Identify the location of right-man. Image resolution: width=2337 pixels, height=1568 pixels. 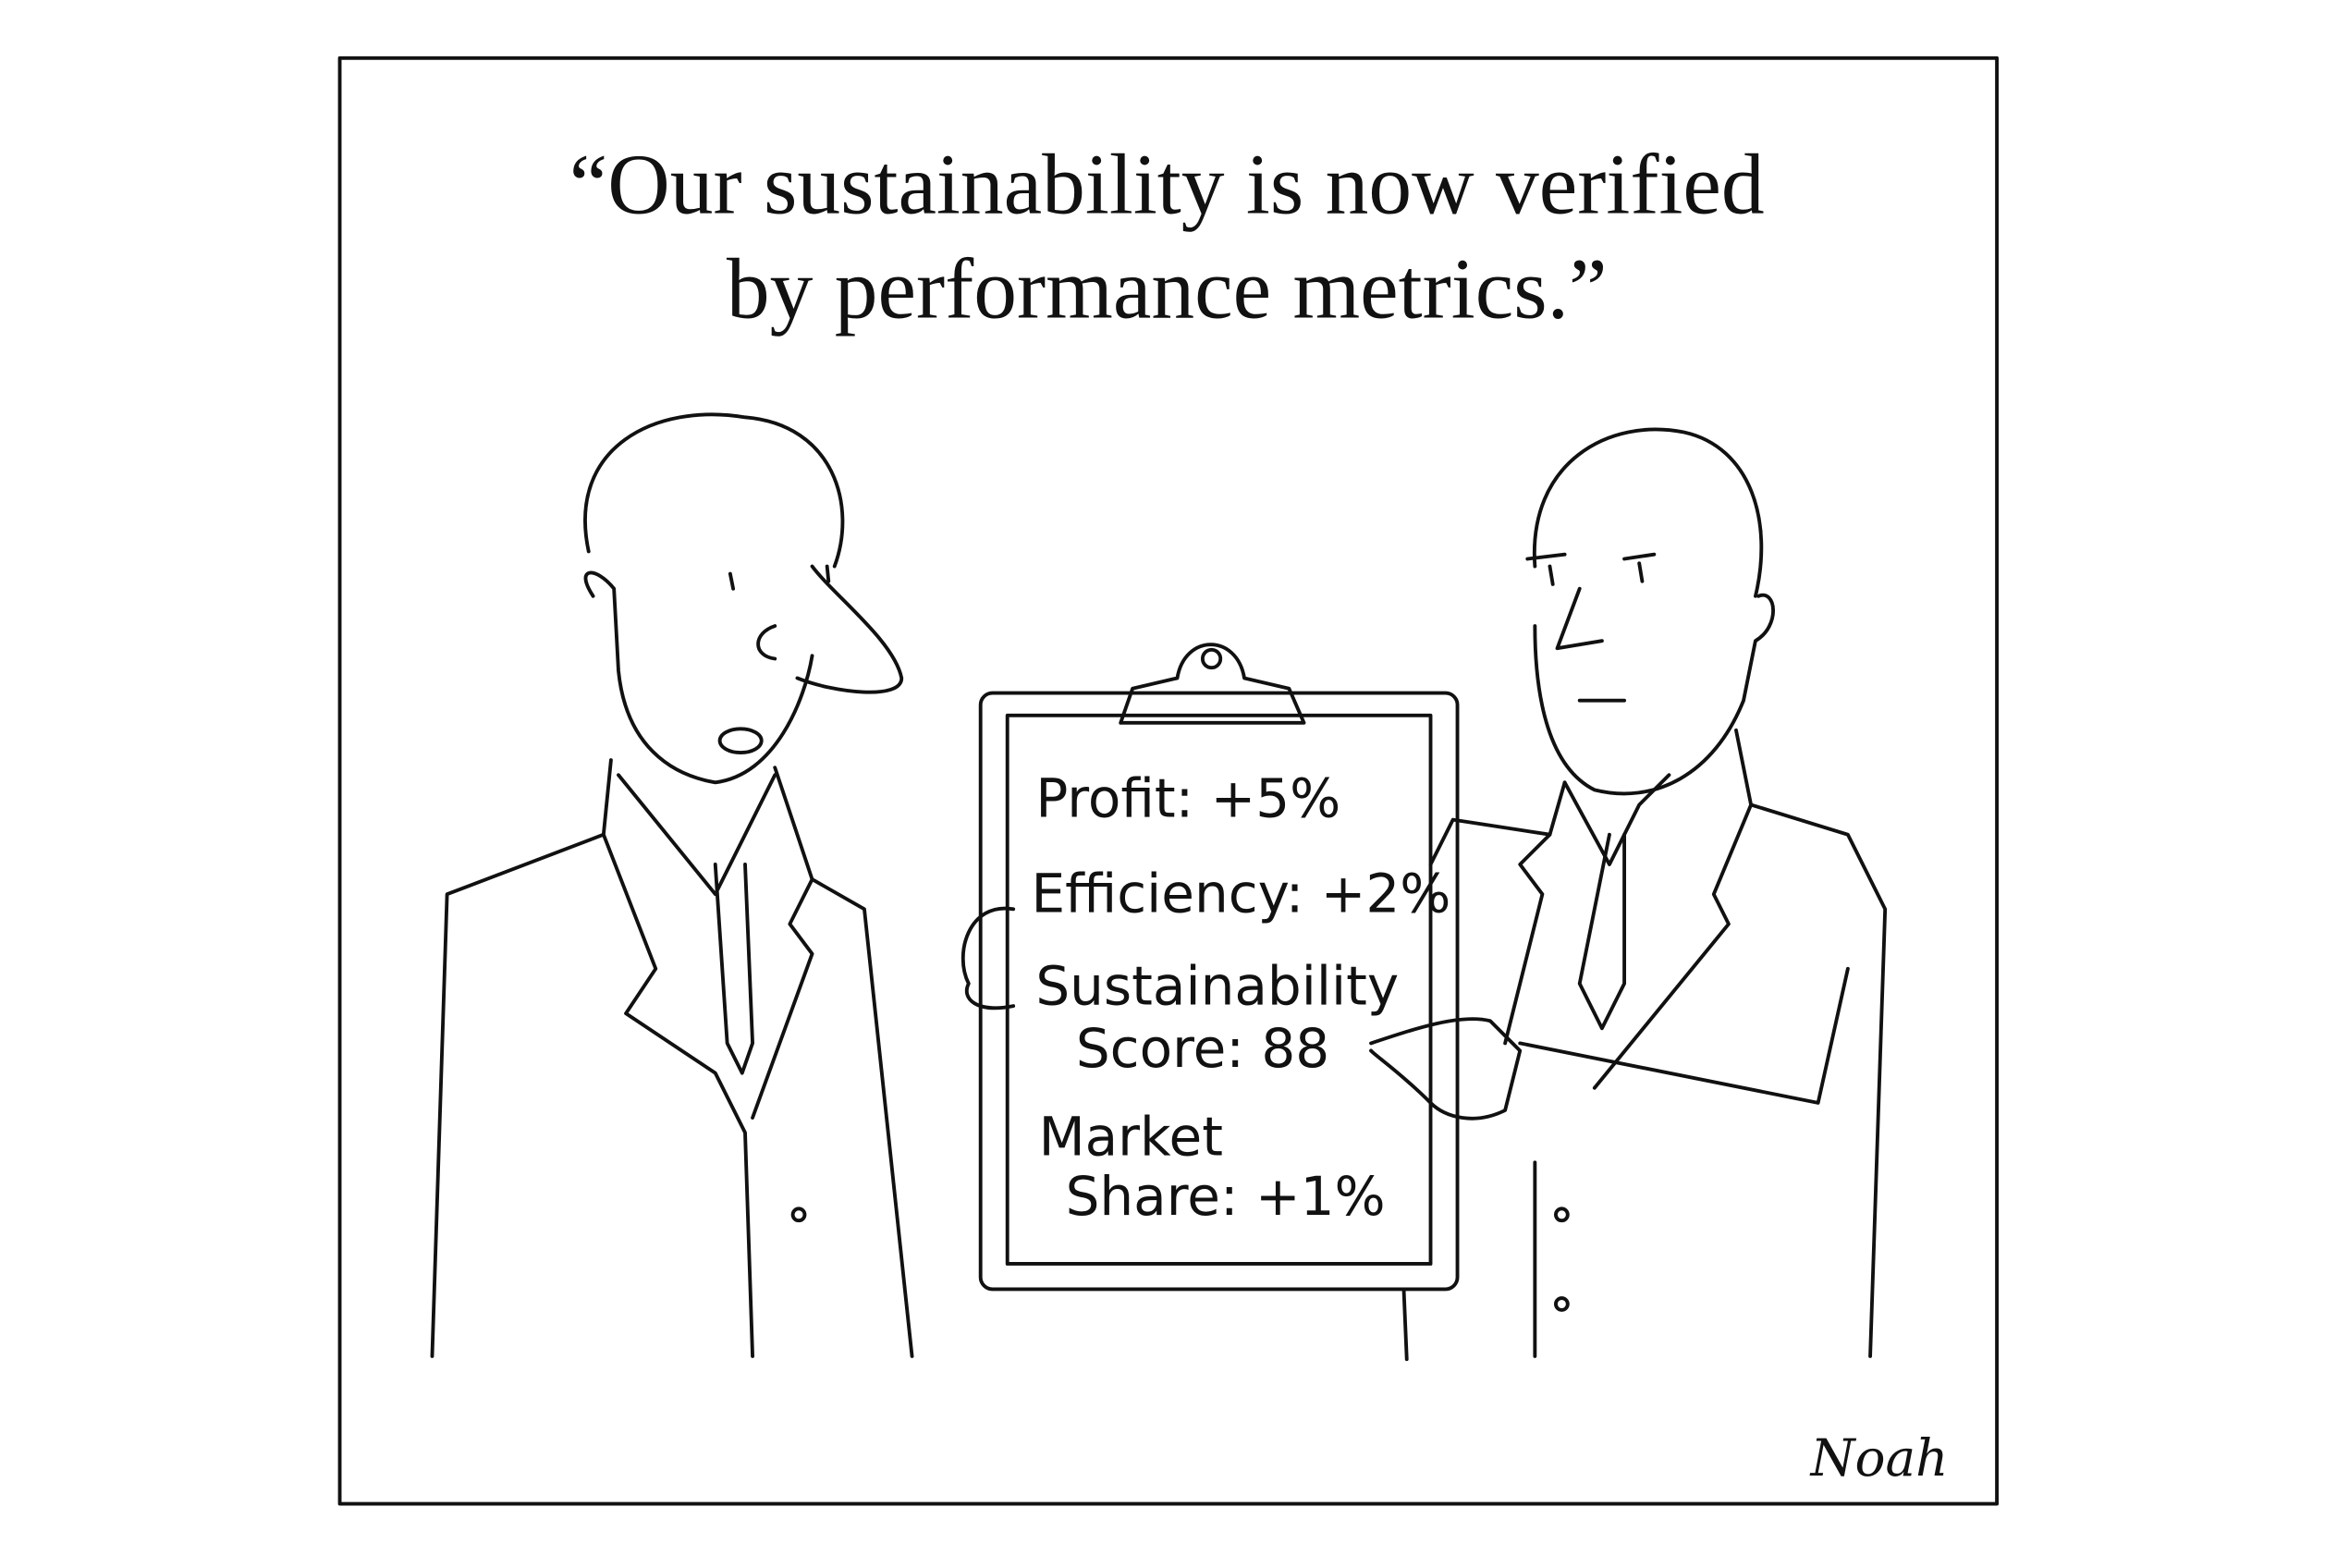
(1628, 895).